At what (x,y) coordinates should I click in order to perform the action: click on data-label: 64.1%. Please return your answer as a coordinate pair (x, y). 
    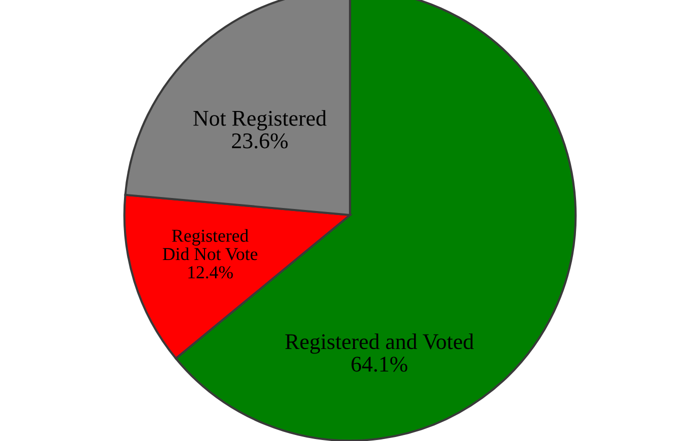
    Looking at the image, I should click on (380, 364).